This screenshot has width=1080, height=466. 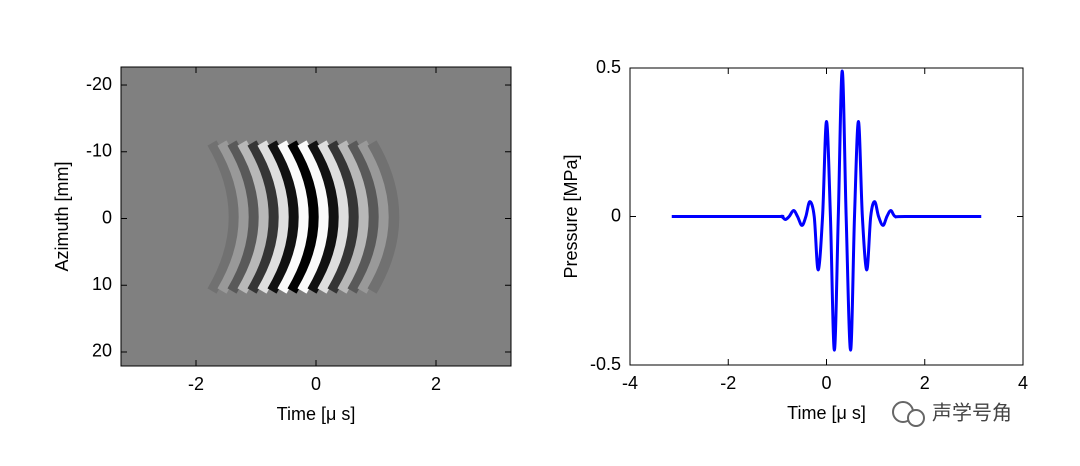 What do you see at coordinates (608, 67) in the screenshot?
I see `y-tick-label: 0.5` at bounding box center [608, 67].